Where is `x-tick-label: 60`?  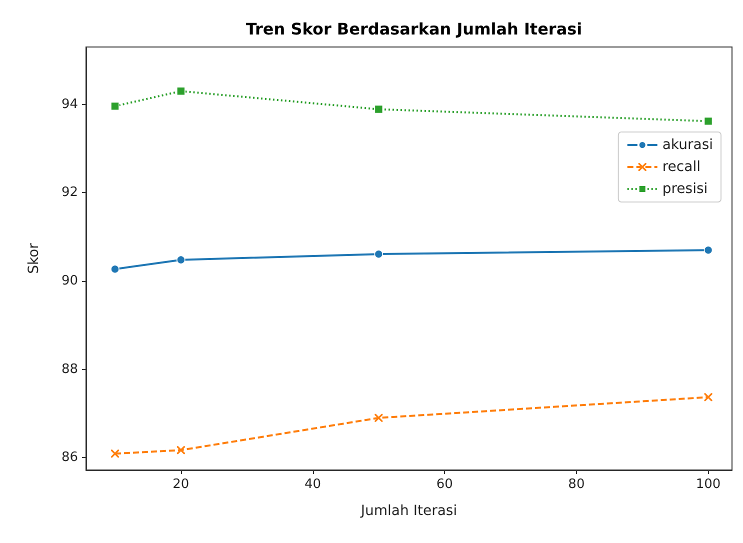
x-tick-label: 60 is located at coordinates (444, 484).